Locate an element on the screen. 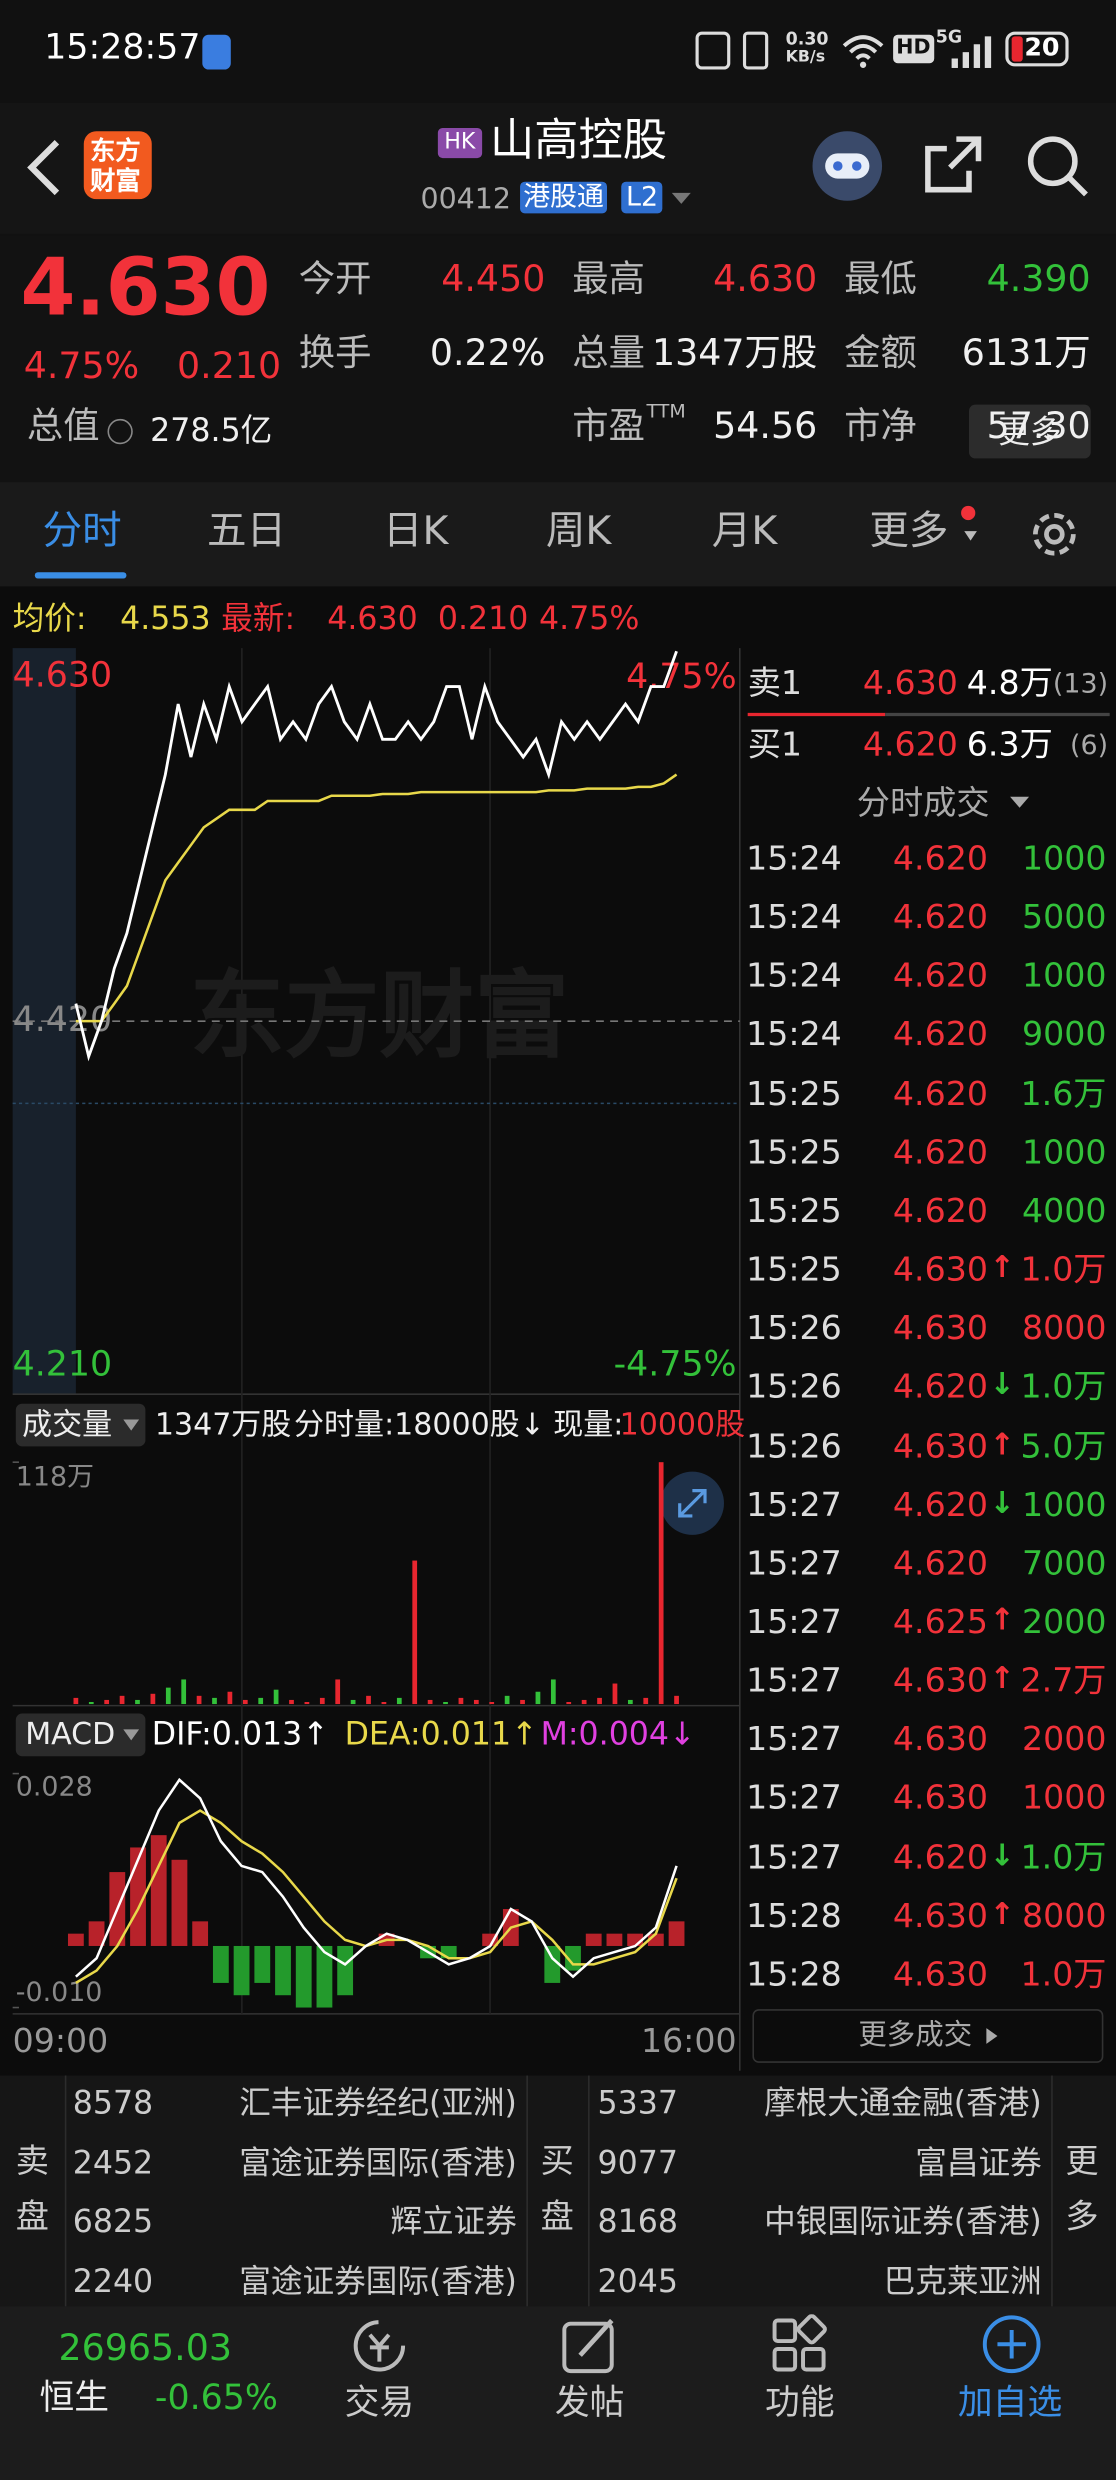 The height and width of the screenshot is (2480, 1116). ask-volume: 4.8万 is located at coordinates (1009, 682).